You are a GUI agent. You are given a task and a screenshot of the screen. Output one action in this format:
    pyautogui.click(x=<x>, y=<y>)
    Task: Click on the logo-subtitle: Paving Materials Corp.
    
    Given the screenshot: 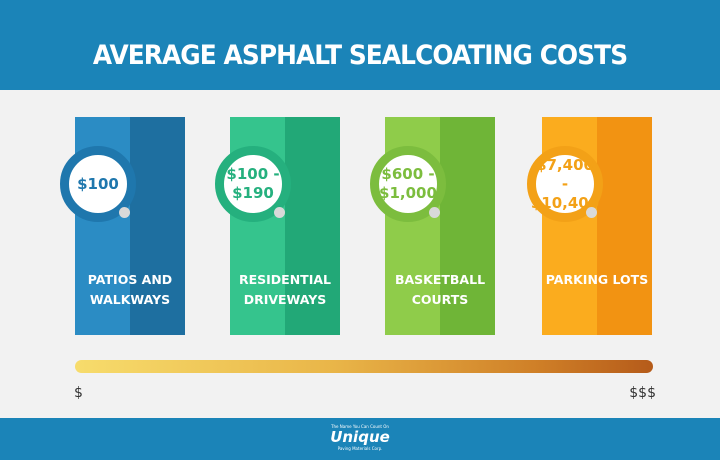 What is the action you would take?
    pyautogui.click(x=360, y=448)
    